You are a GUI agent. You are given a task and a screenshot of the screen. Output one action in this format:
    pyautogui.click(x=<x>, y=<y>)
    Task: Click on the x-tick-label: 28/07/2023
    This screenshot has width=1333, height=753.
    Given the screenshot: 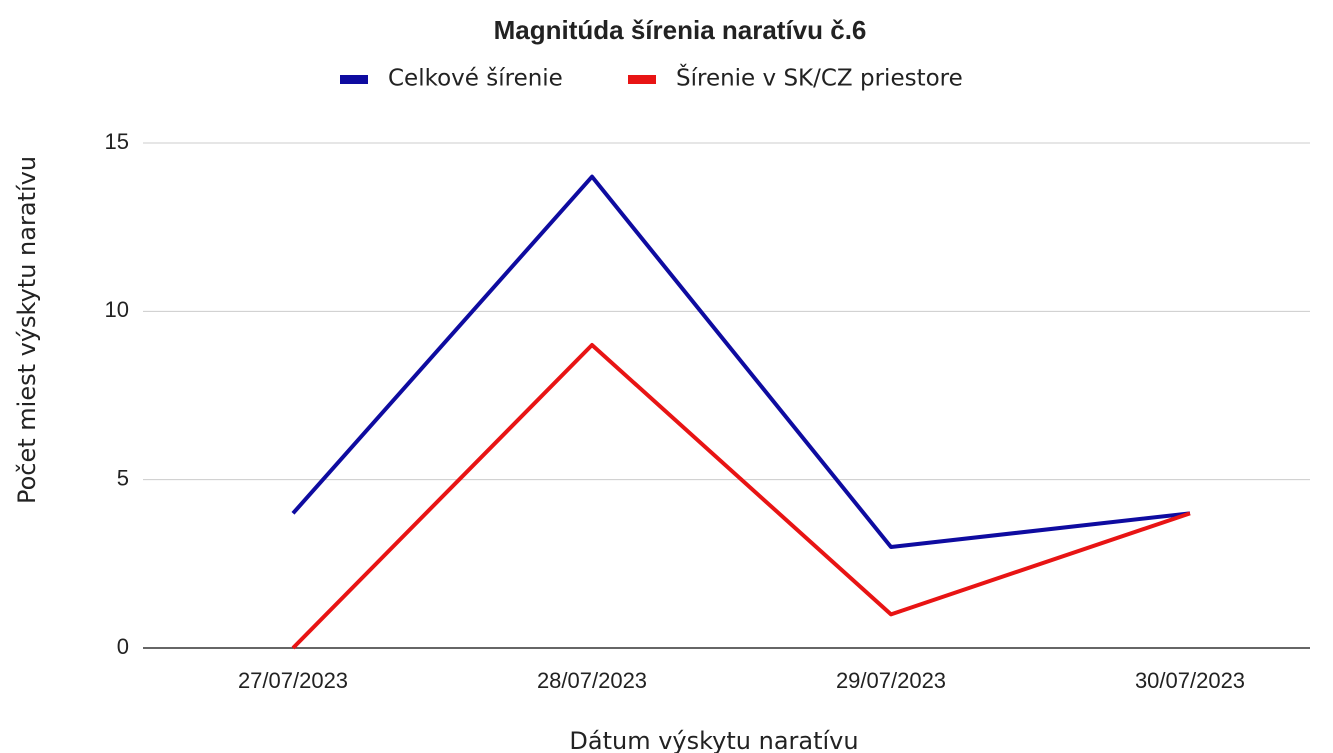 What is the action you would take?
    pyautogui.click(x=592, y=680)
    